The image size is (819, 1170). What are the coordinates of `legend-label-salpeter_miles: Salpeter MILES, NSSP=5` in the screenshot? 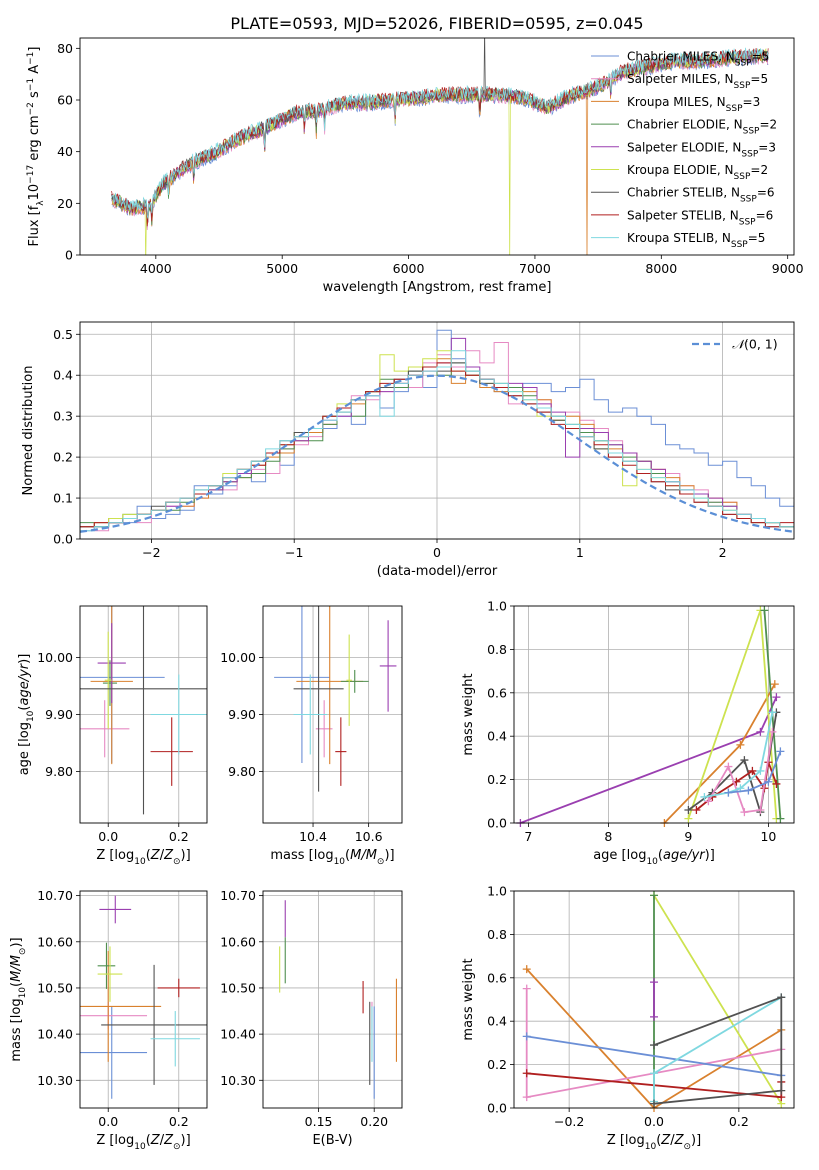 It's located at (697, 81).